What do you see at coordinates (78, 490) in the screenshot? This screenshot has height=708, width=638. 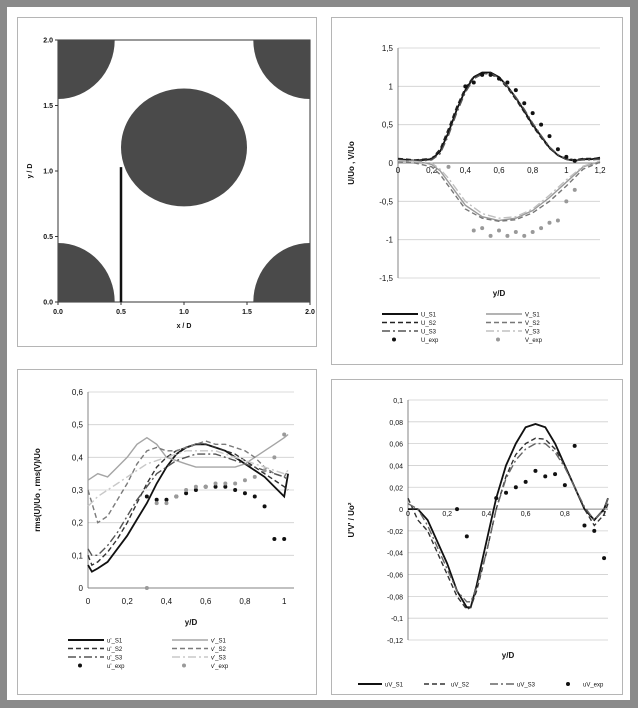 I see `ytick-label: 0,3` at bounding box center [78, 490].